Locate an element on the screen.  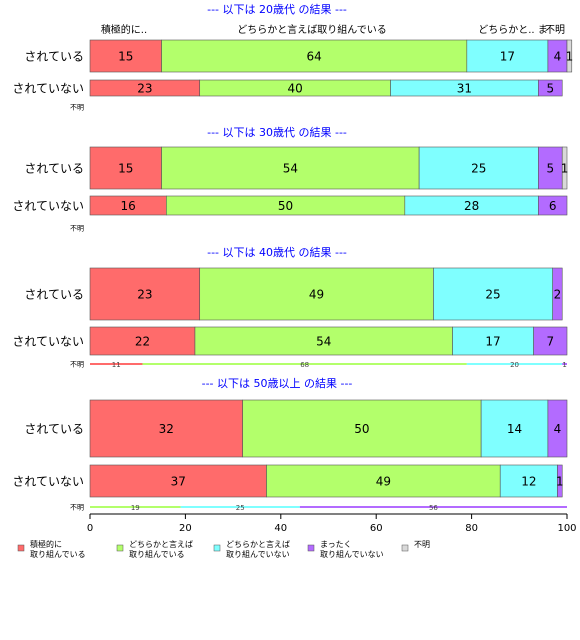
data-label: 11 is located at coordinates (116, 365).